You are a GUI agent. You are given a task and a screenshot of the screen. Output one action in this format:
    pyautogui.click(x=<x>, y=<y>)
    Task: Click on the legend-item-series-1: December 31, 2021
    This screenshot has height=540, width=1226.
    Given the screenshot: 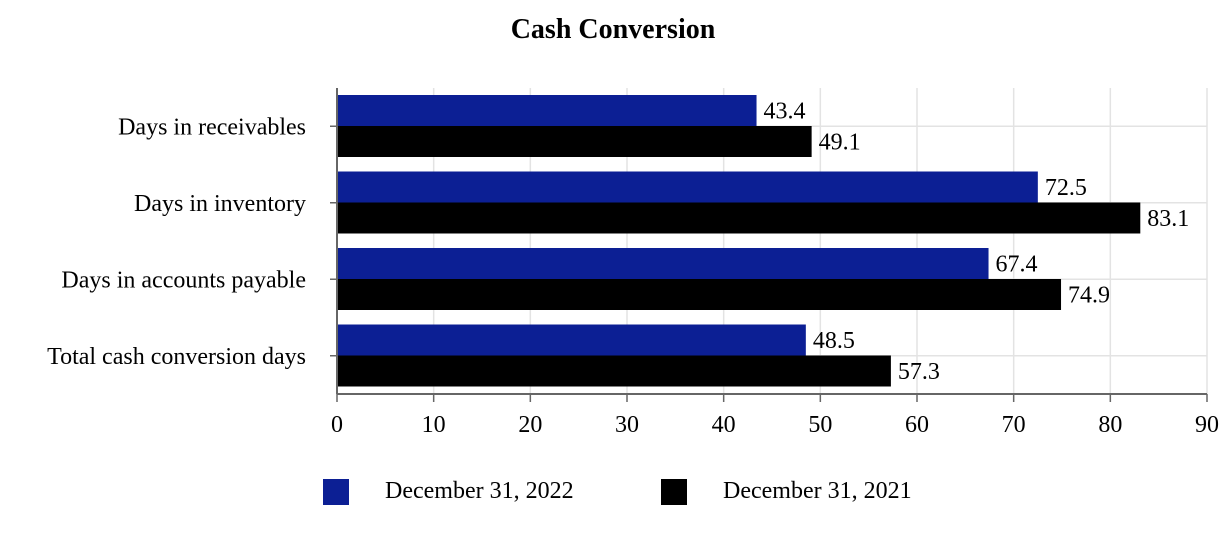 What is the action you would take?
    pyautogui.click(x=786, y=491)
    